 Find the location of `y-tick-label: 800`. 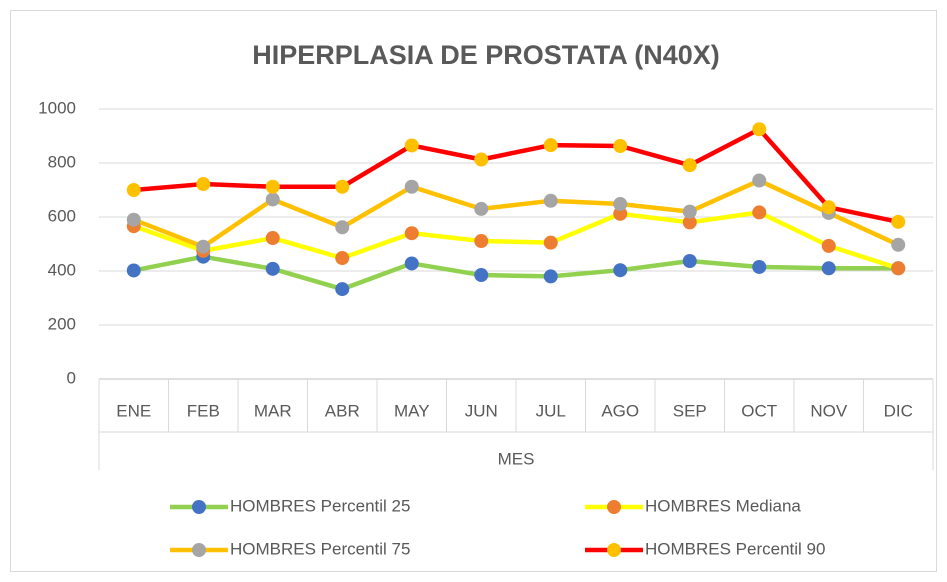

y-tick-label: 800 is located at coordinates (62, 161).